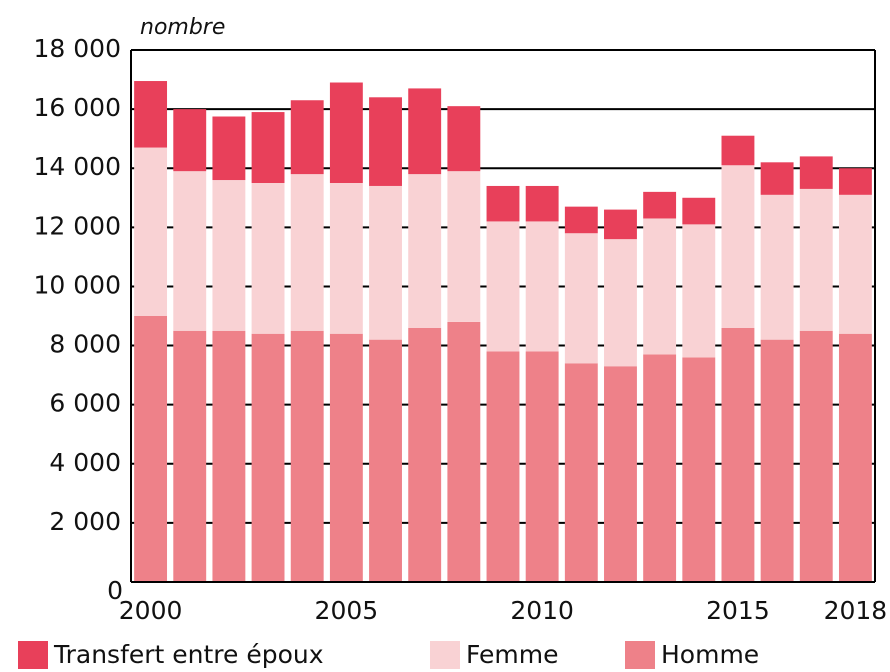 This screenshot has width=890, height=672. What do you see at coordinates (85, 521) in the screenshot?
I see `y-tick-label: 2 000` at bounding box center [85, 521].